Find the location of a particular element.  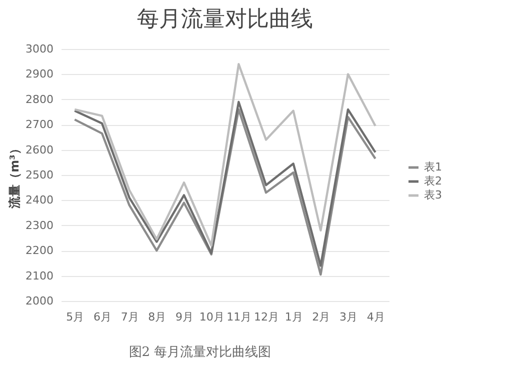

y-tick-label: 2700 is located at coordinates (40, 125).